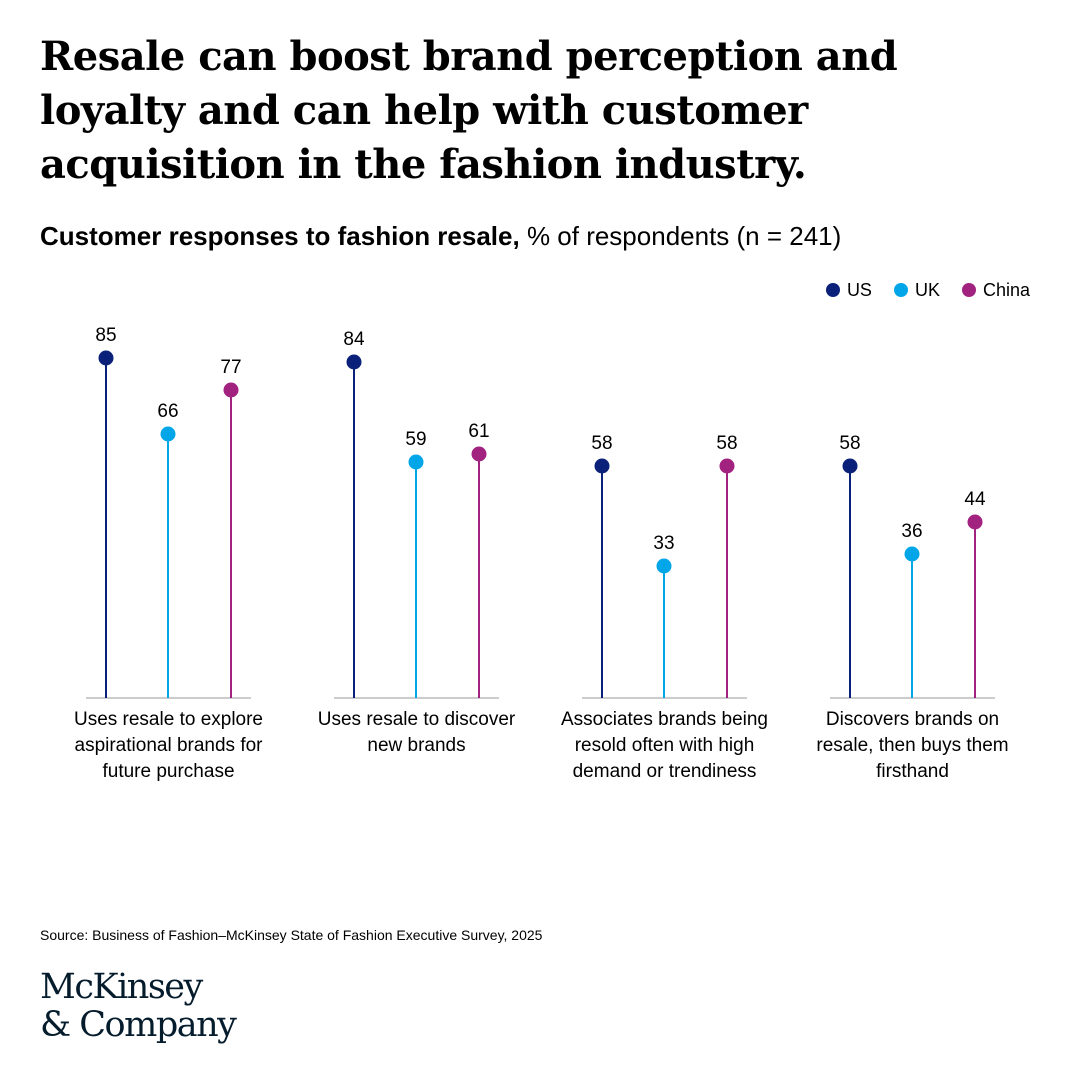  I want to click on value-label-uk: 59, so click(415, 439).